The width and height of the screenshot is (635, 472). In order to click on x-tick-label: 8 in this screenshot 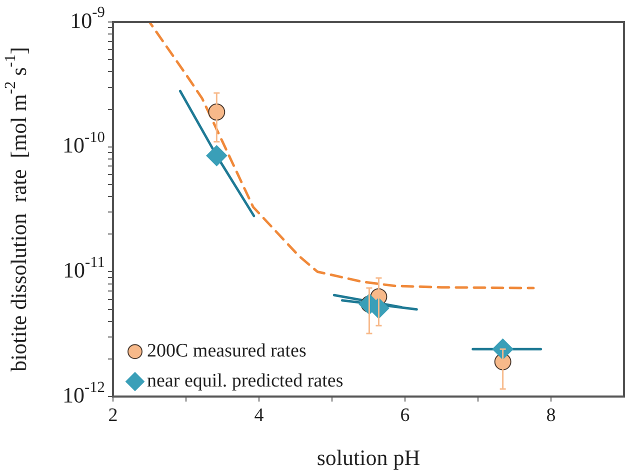, I will do `click(551, 415)`.